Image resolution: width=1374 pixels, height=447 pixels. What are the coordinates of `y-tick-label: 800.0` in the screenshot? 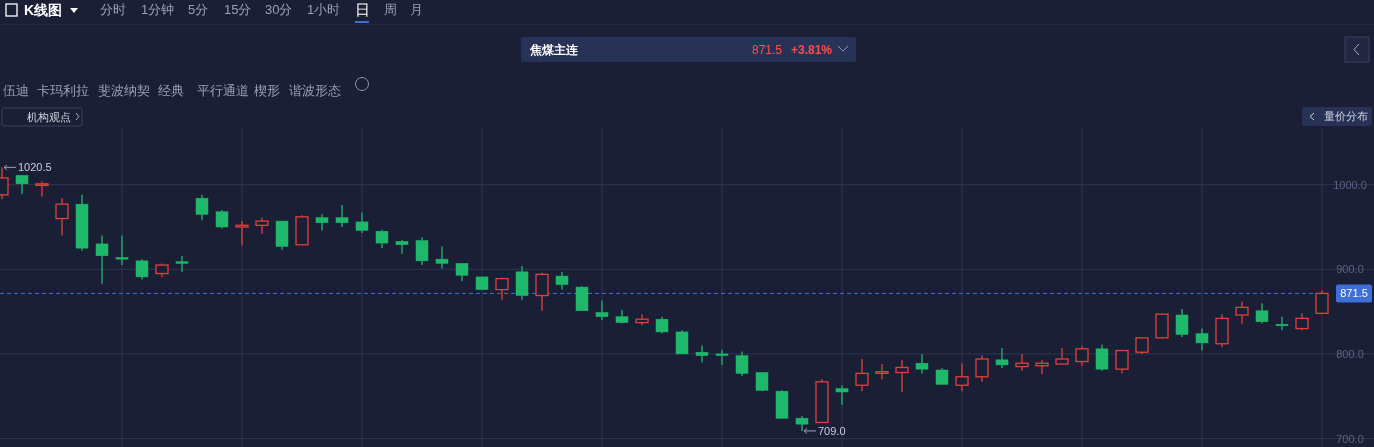 It's located at (1350, 353).